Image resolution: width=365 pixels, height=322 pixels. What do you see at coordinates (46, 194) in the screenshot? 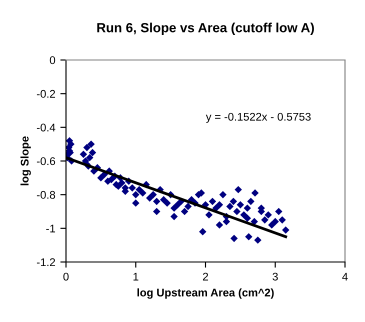
I see `y-tick-label: -0.8` at bounding box center [46, 194].